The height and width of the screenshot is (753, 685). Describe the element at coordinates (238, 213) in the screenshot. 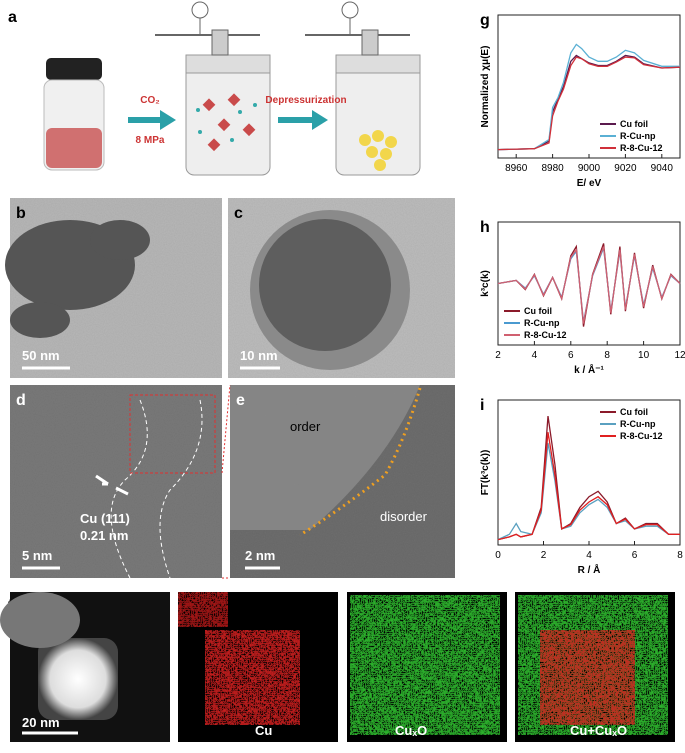

I see `panel-label: c` at that location.